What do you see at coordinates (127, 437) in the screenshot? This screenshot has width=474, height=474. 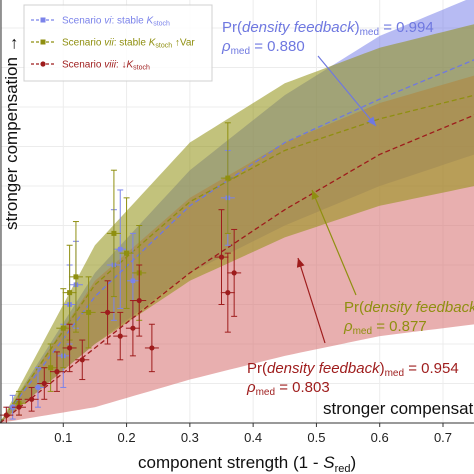 I see `x-tick-label: 0.2` at bounding box center [127, 437].